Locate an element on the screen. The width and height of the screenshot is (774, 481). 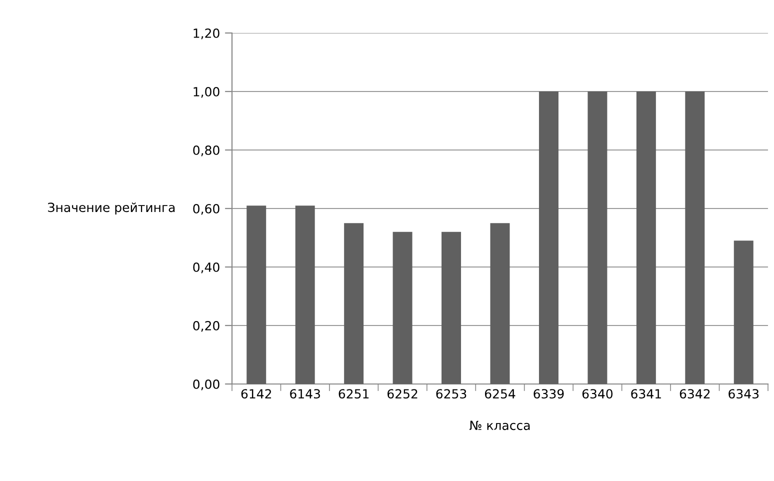
y-tick-label: 0,00 is located at coordinates (206, 384).